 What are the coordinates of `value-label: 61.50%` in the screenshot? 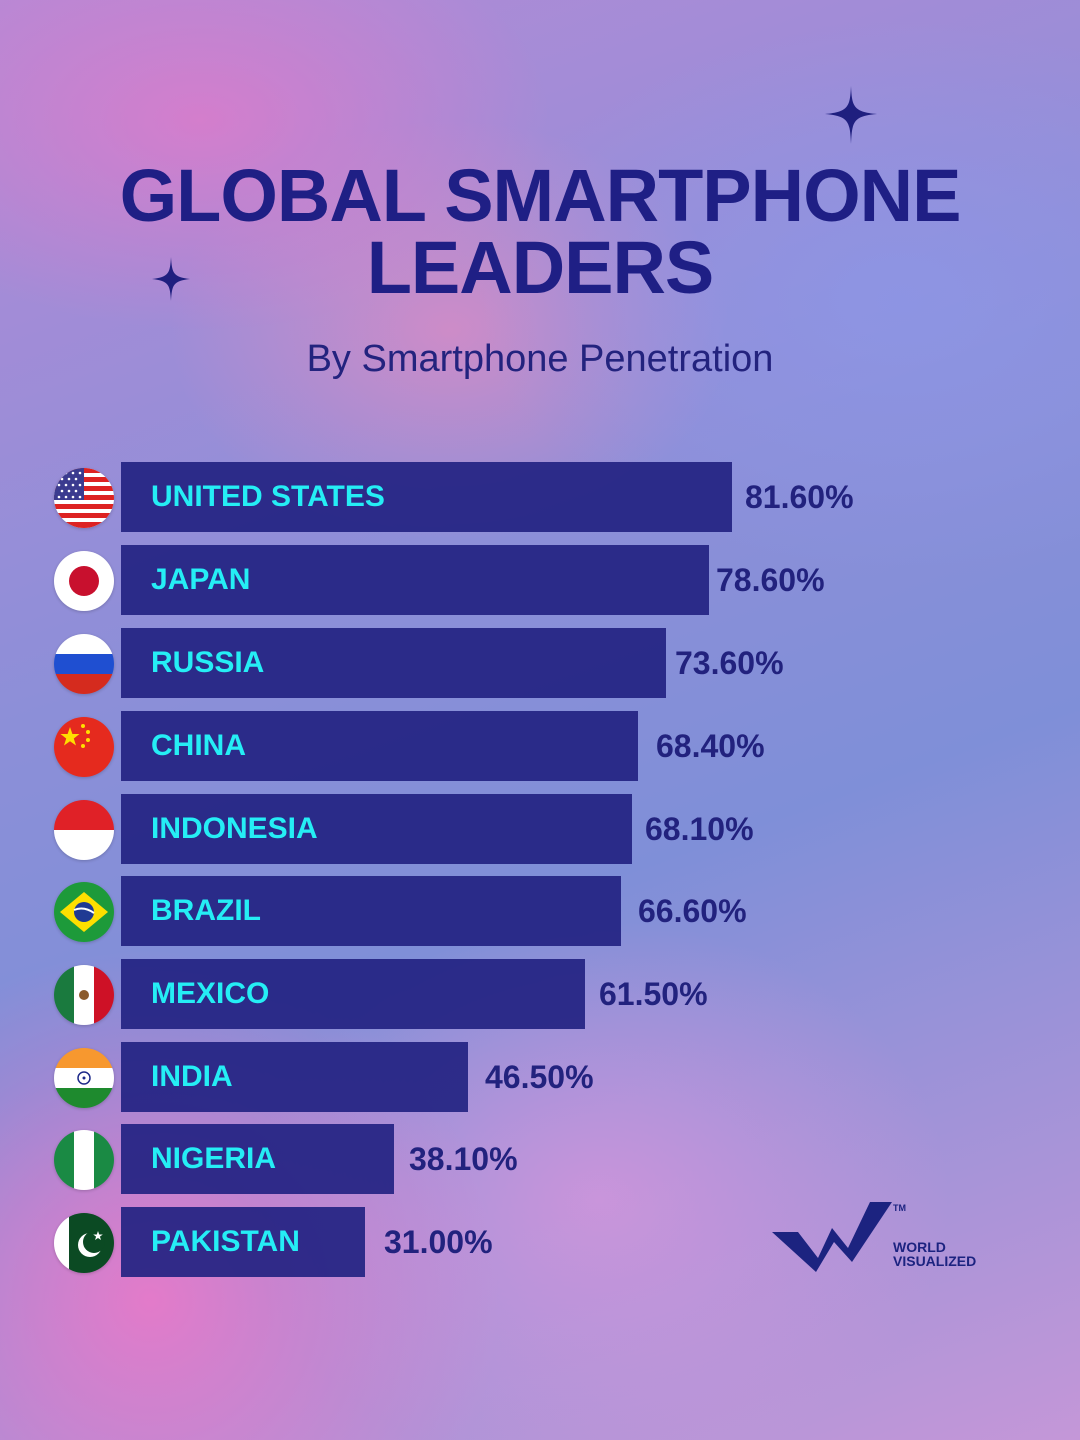 It's located at (653, 994).